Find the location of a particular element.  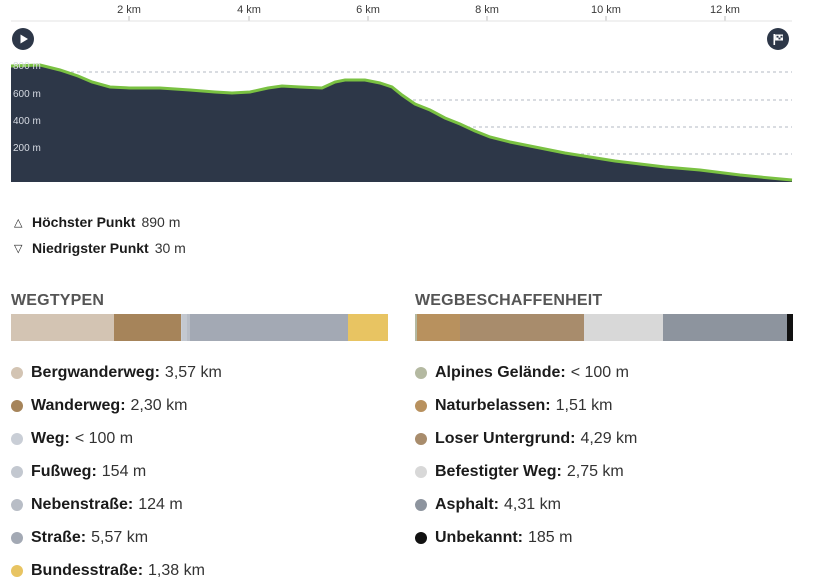

highest-point-value: 890 m is located at coordinates (161, 222).